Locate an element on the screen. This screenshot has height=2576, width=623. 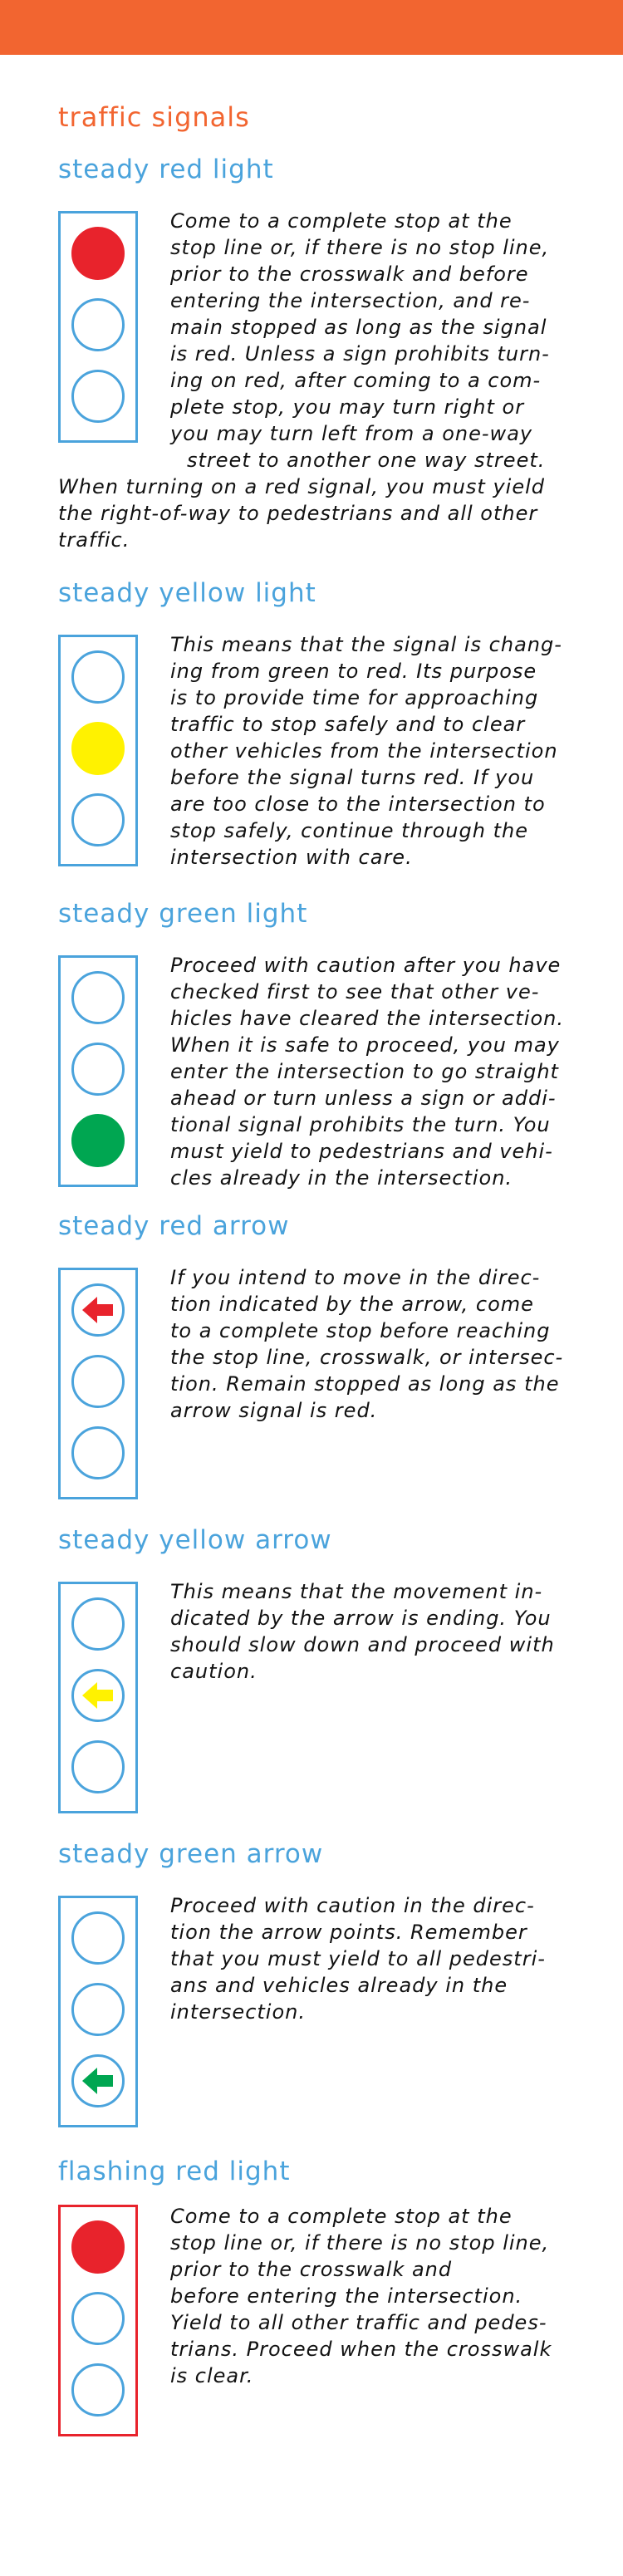
text-line: arrow signal is red. is located at coordinates (274, 1410).